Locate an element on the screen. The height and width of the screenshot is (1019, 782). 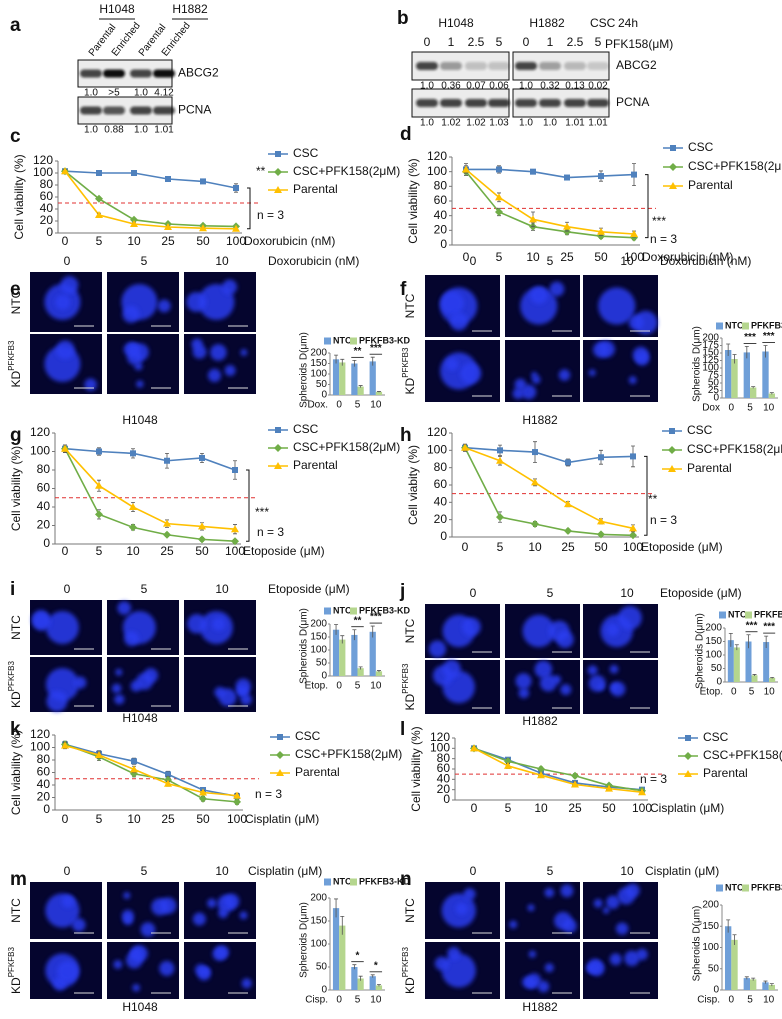
legend-label: Parental is located at coordinates (315, 189).